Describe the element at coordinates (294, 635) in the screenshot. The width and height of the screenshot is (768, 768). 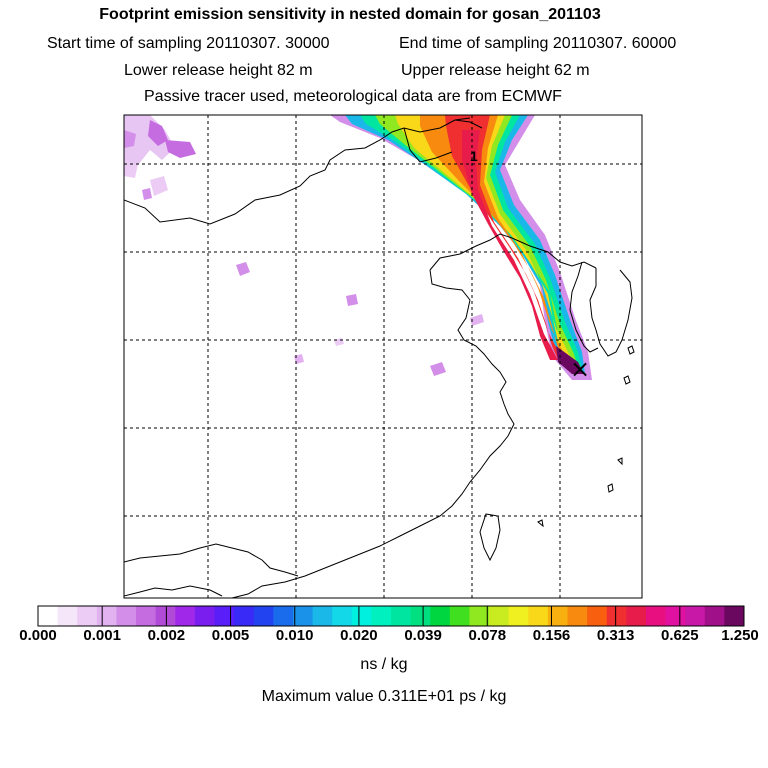
I see `colorbar-tick-label: 0.010` at that location.